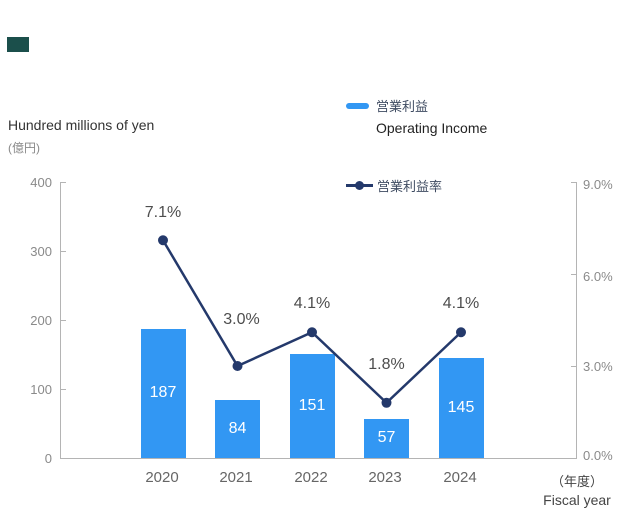 The image size is (624, 510). I want to click on legend-line-label-jp: 営業利益率, so click(410, 186).